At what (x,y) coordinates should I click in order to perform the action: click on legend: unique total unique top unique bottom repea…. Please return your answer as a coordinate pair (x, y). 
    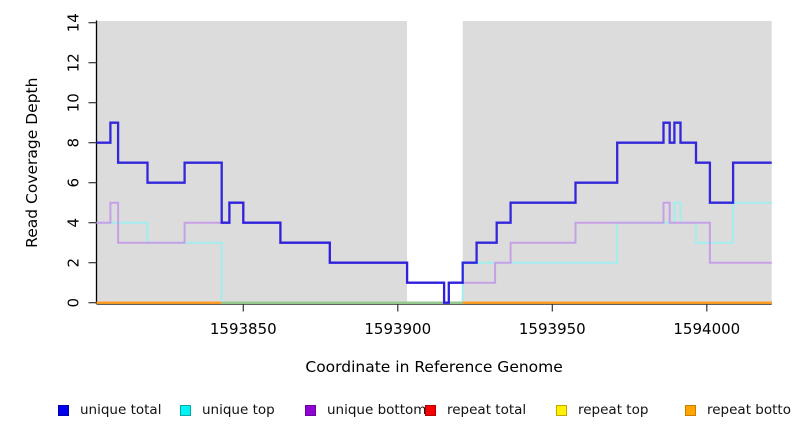
    Looking at the image, I should click on (396, 412).